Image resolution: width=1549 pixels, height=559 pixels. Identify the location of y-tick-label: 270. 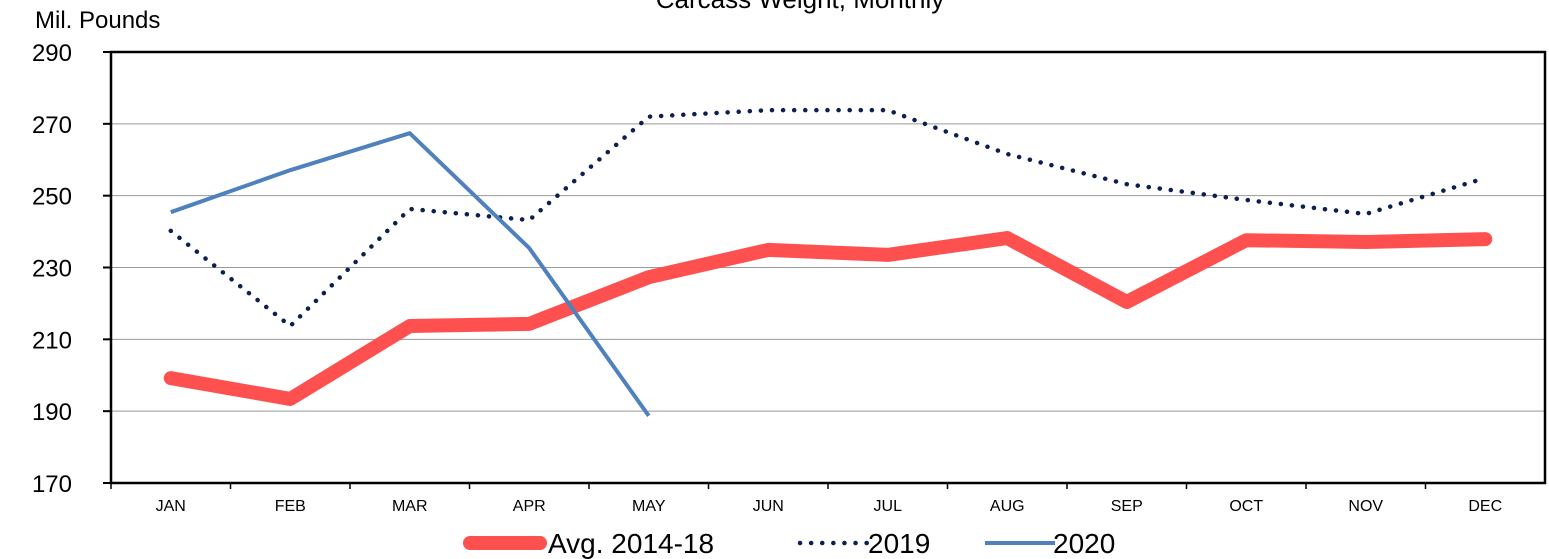
(52, 125).